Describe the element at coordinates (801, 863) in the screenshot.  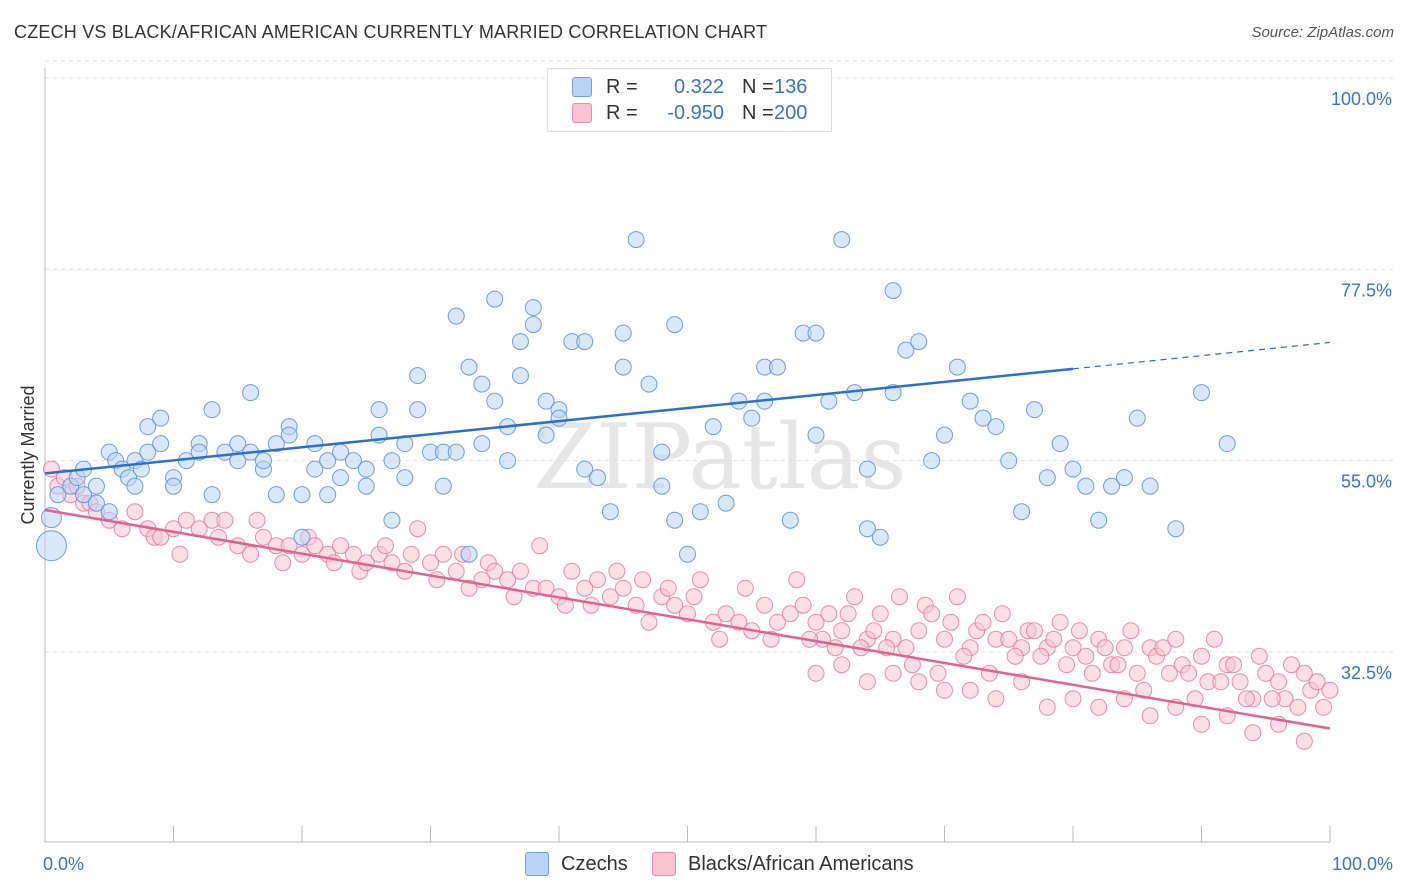
I see `legend-label-black: Blacks/African Americans` at that location.